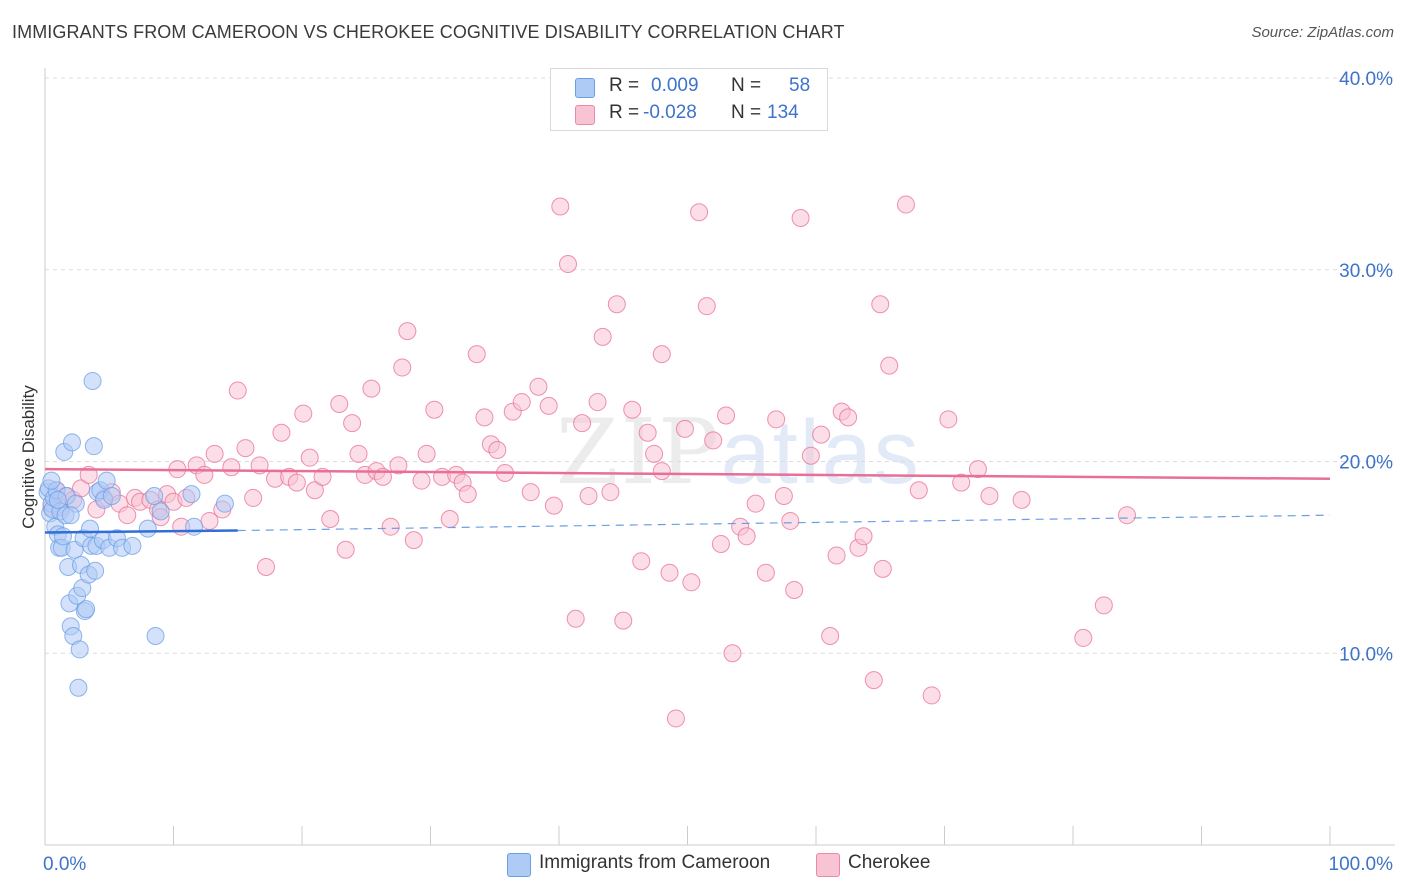  Describe the element at coordinates (64, 864) in the screenshot. I see `x-tick-label: 0.0%` at that location.